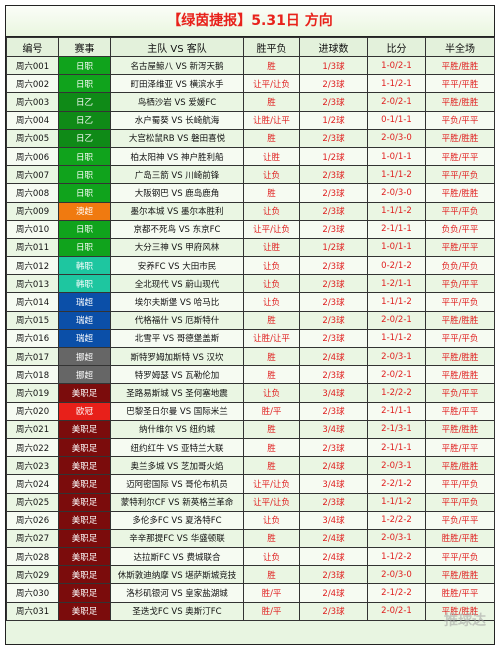 The image size is (500, 650). Describe the element at coordinates (32, 520) in the screenshot. I see `match-id: 周六026` at that location.